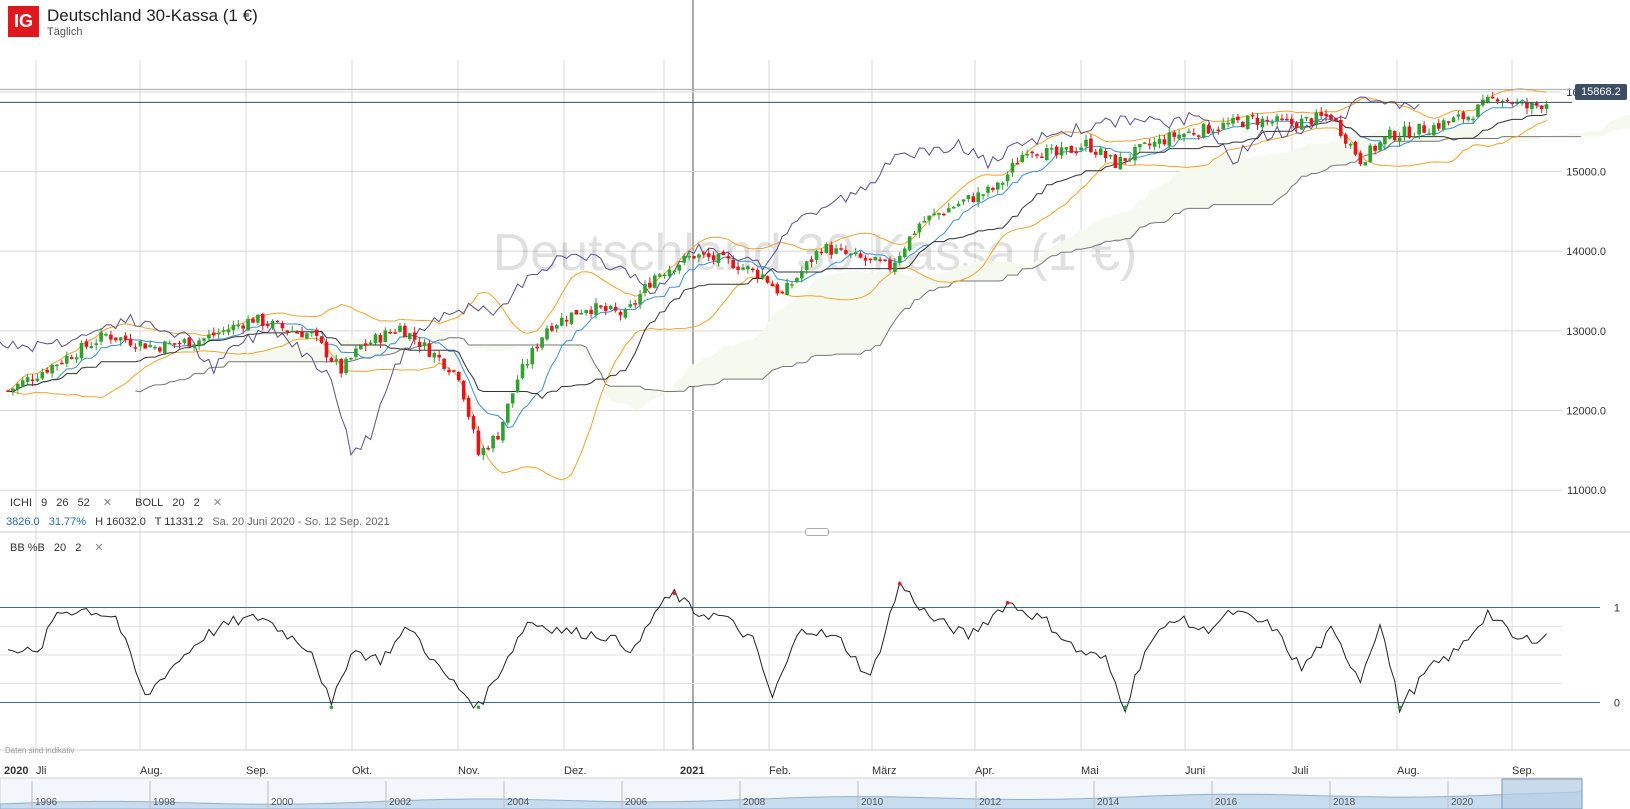  What do you see at coordinates (1108, 802) in the screenshot?
I see `navigator-year-label: 2014` at bounding box center [1108, 802].